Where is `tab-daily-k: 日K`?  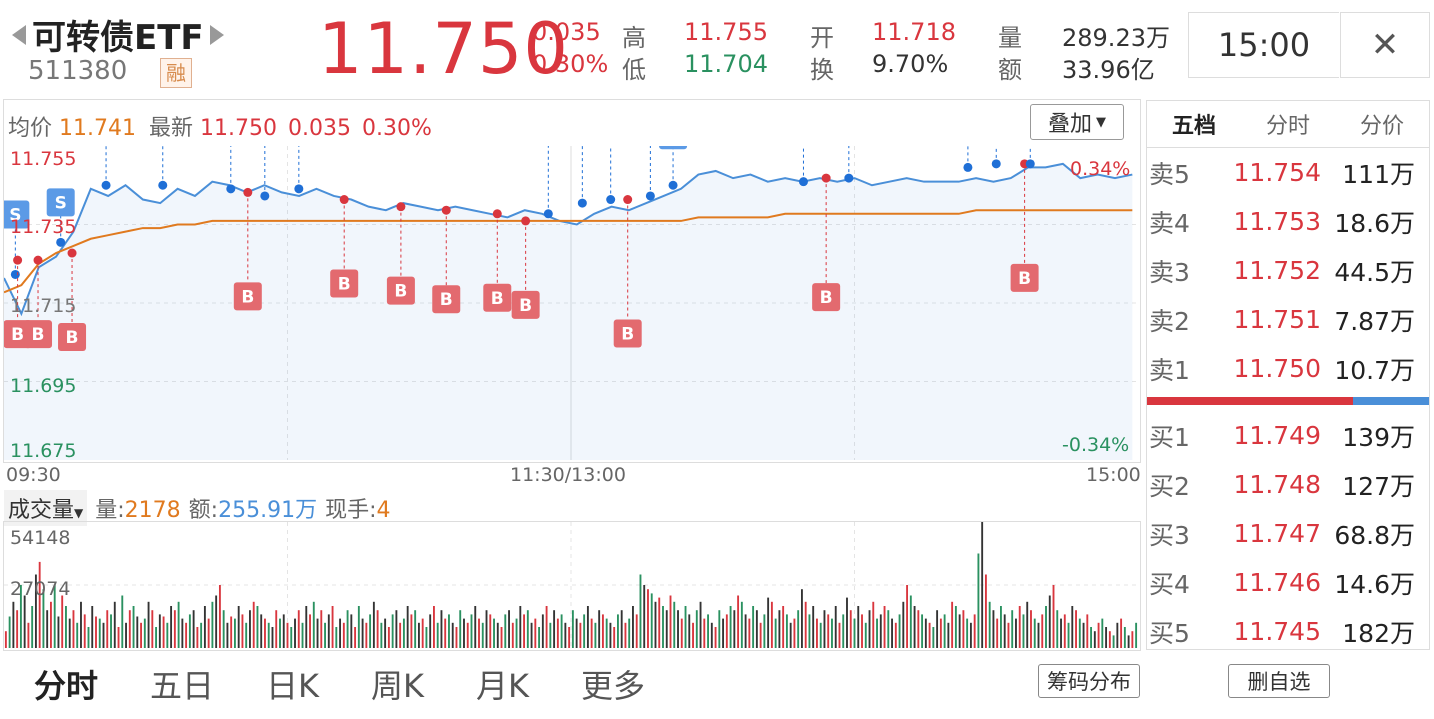 tab-daily-k: 日K is located at coordinates (293, 686).